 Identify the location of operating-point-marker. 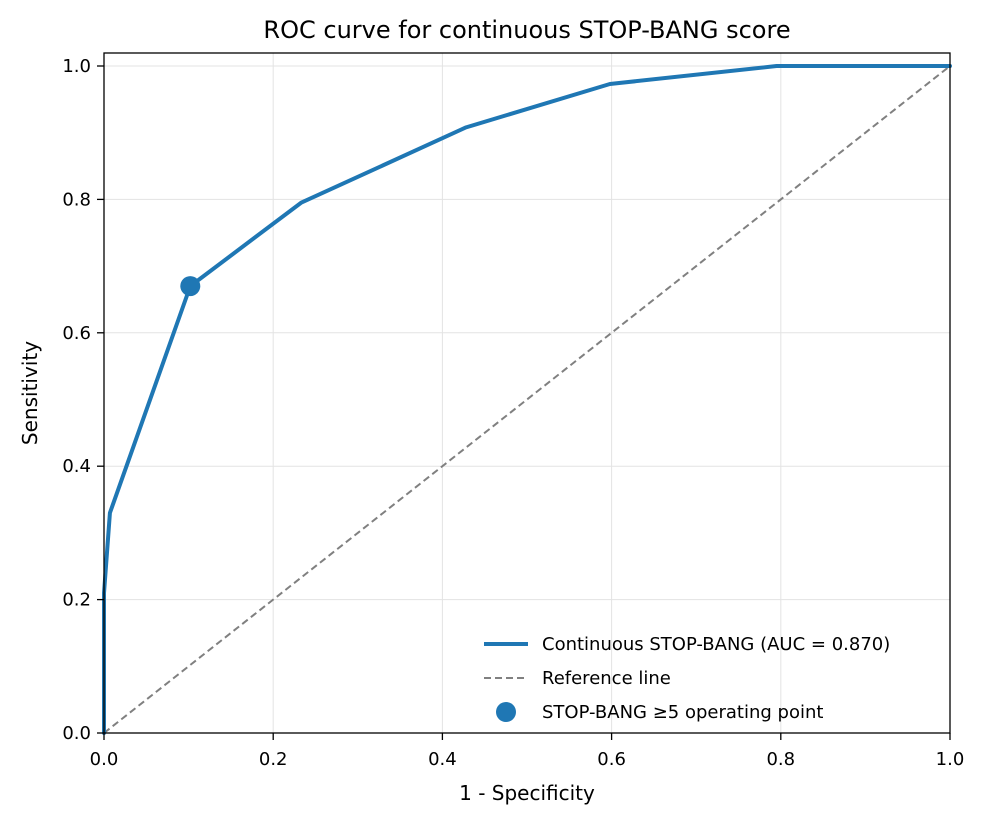
(190, 286).